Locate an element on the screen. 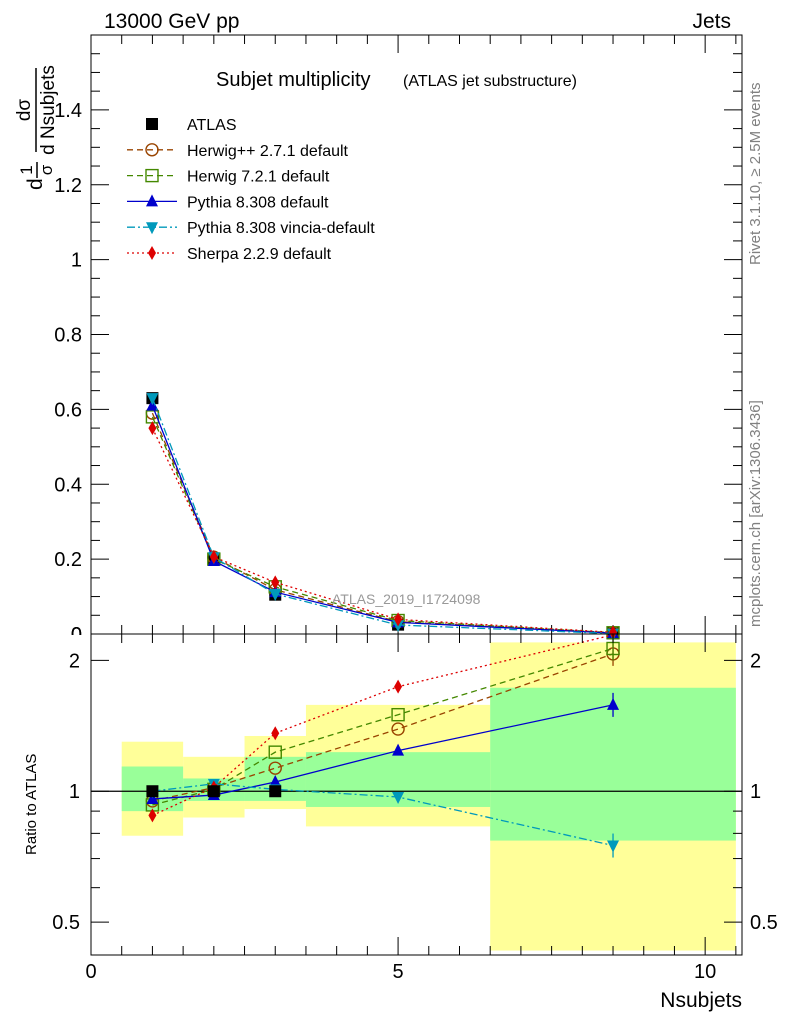 The image size is (786, 1024). main-subtitle: (ATLAS jet substructure) is located at coordinates (490, 81).